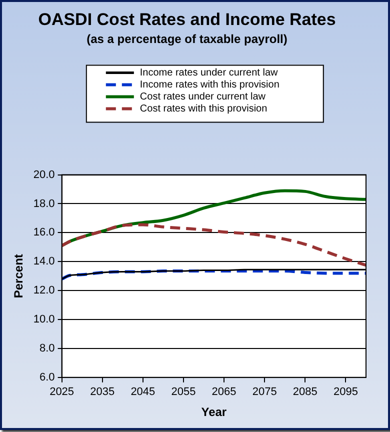 This screenshot has width=390, height=432. Describe the element at coordinates (62, 392) in the screenshot. I see `x-tick-label: 2025` at that location.